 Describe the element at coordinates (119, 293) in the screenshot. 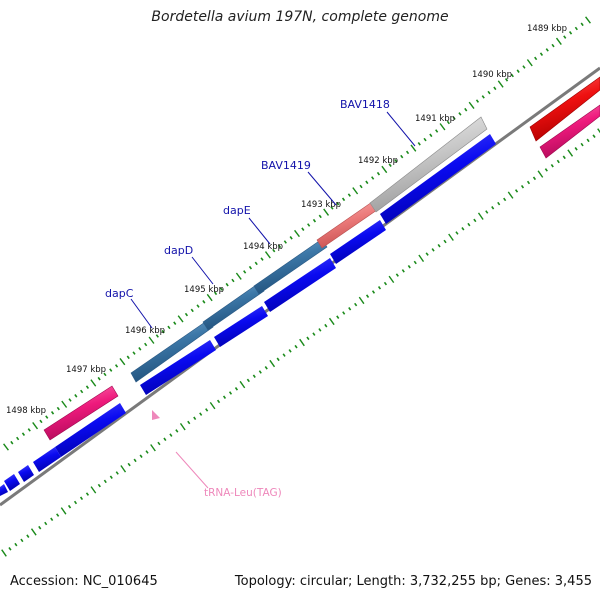

I see `gene-label-dapC: dapC` at that location.